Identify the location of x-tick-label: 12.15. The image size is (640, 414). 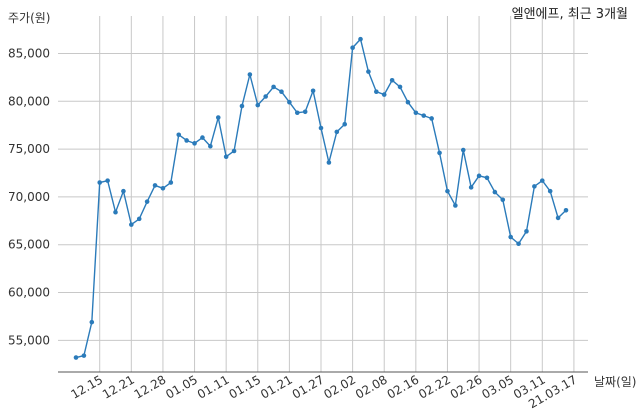
(86, 386).